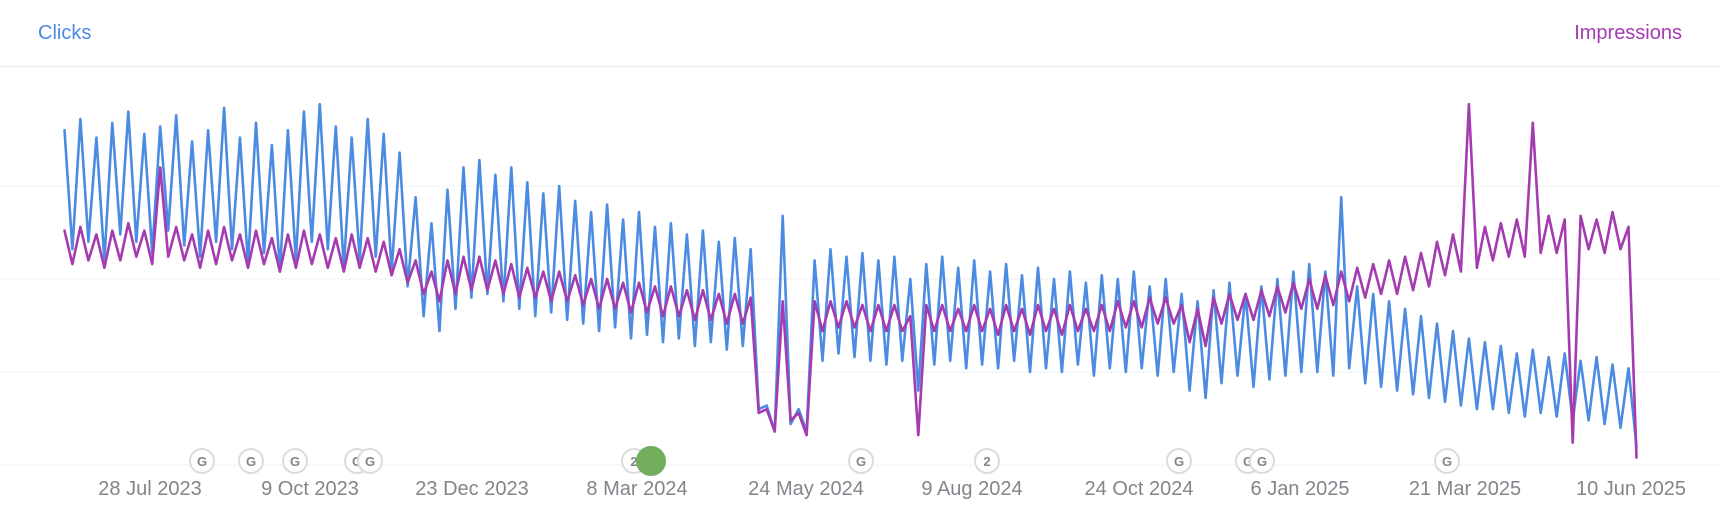 The width and height of the screenshot is (1720, 532). What do you see at coordinates (310, 489) in the screenshot?
I see `x-axis-tick-label: 9 Oct 2023` at bounding box center [310, 489].